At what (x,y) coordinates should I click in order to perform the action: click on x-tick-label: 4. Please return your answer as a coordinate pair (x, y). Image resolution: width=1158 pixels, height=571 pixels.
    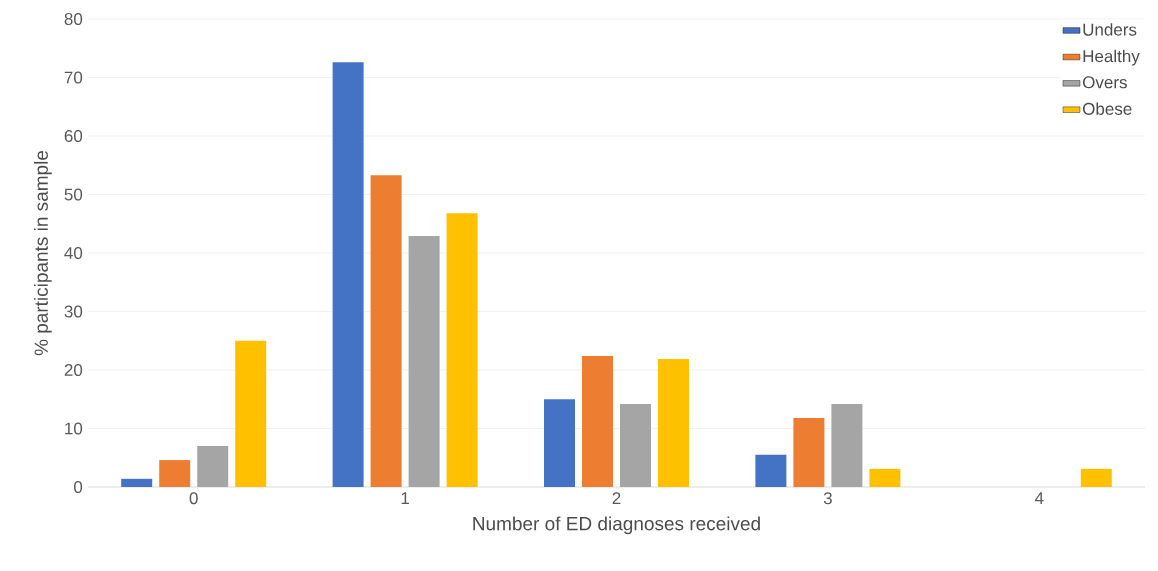
    Looking at the image, I should click on (1039, 498).